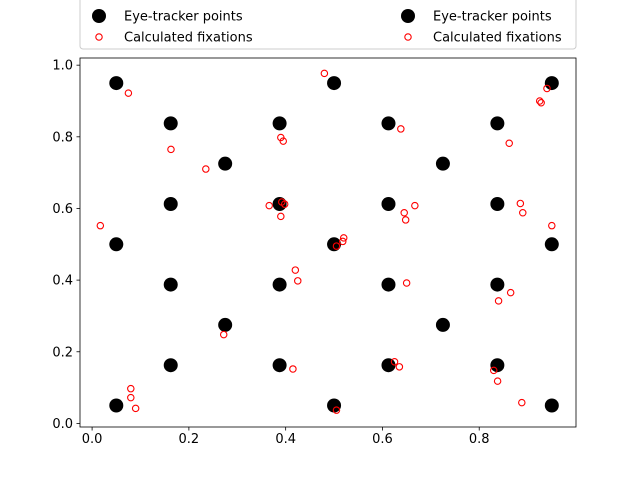 The height and width of the screenshot is (484, 640). I want to click on x-tick-label: 0.8, so click(479, 439).